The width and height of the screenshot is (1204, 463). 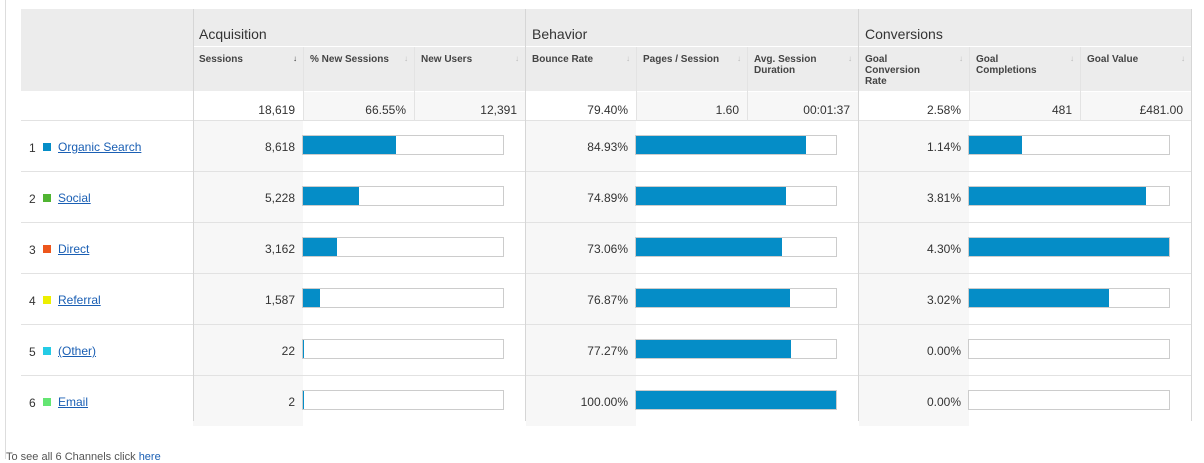 What do you see at coordinates (74, 198) in the screenshot?
I see `channel-link: Social` at bounding box center [74, 198].